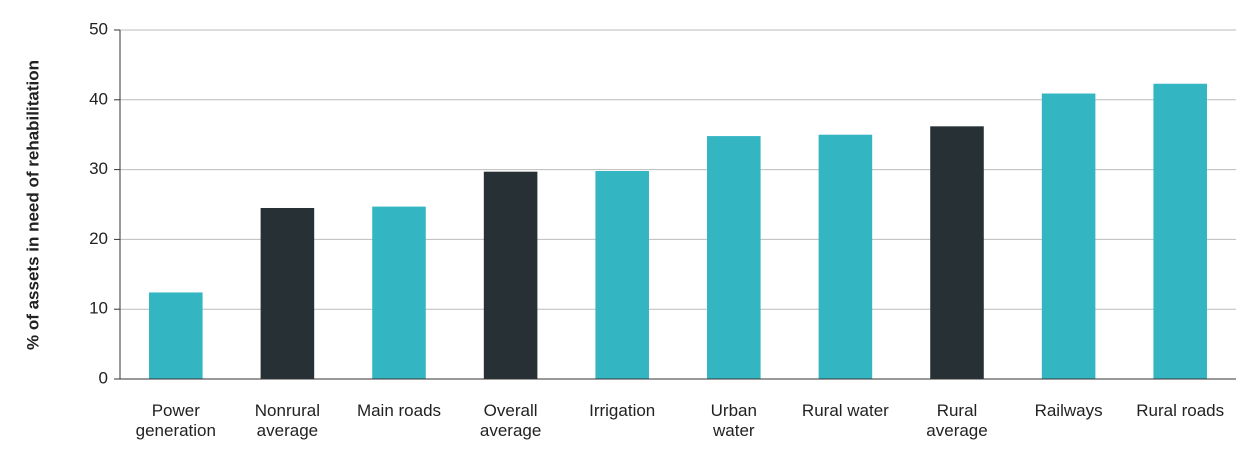 This screenshot has height=454, width=1249. What do you see at coordinates (957, 420) in the screenshot?
I see `x-tick-label: Rural average` at bounding box center [957, 420].